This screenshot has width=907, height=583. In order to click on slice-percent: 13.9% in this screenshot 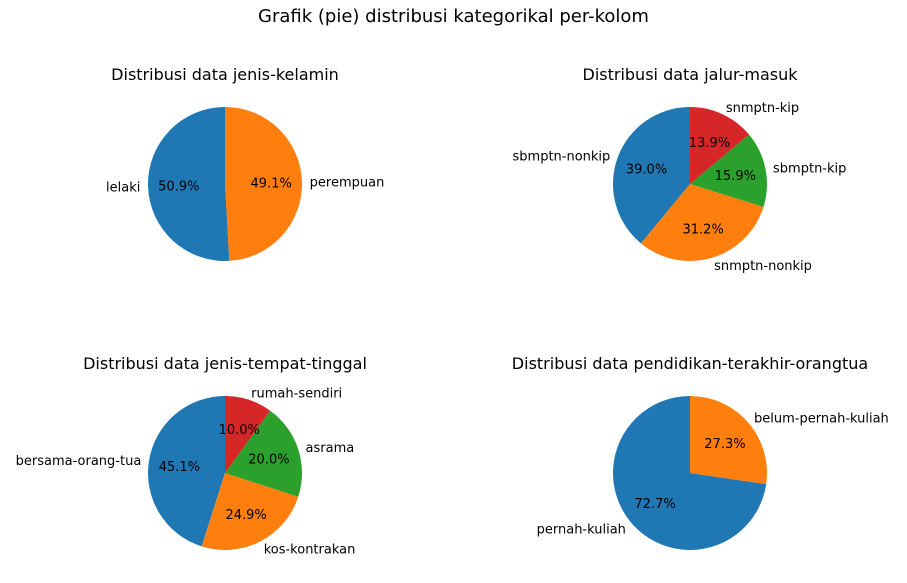, I will do `click(709, 143)`.